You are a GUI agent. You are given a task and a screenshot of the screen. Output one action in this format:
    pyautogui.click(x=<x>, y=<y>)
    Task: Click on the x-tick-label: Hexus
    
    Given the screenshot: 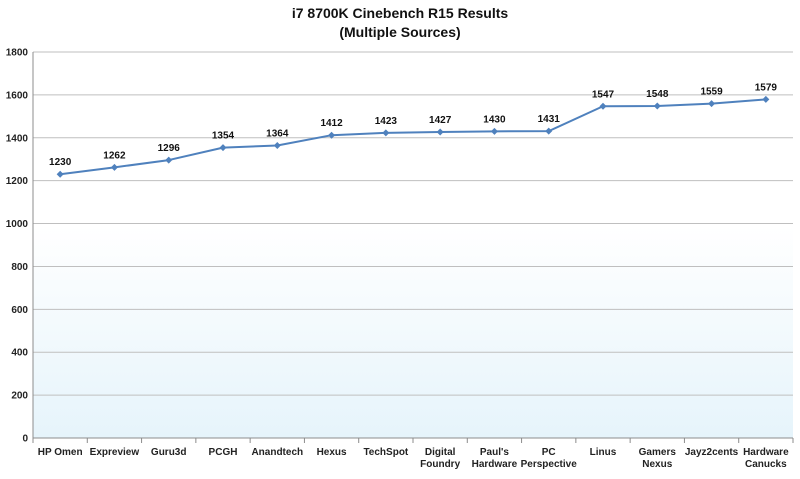 What is the action you would take?
    pyautogui.click(x=332, y=452)
    